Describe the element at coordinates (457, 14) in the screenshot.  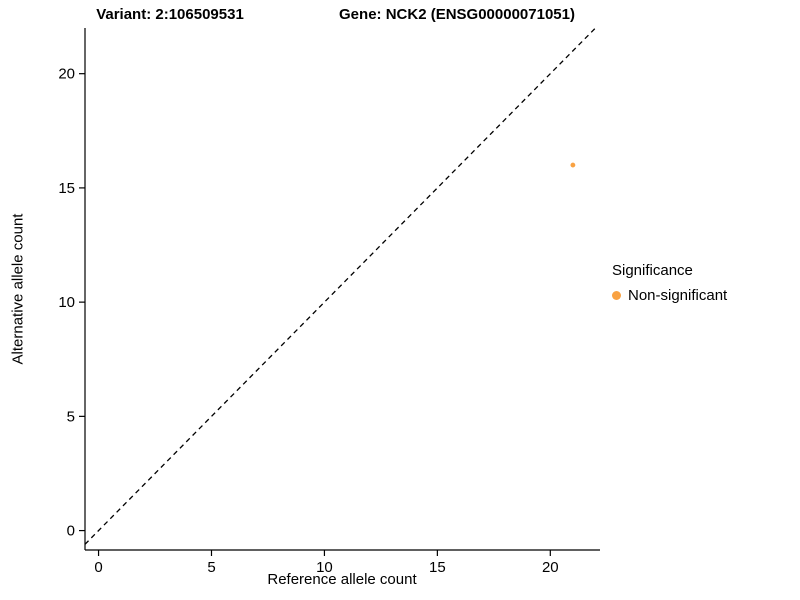
I see `gene-title: Gene: NCK2 (ENSG00000071051)` at that location.